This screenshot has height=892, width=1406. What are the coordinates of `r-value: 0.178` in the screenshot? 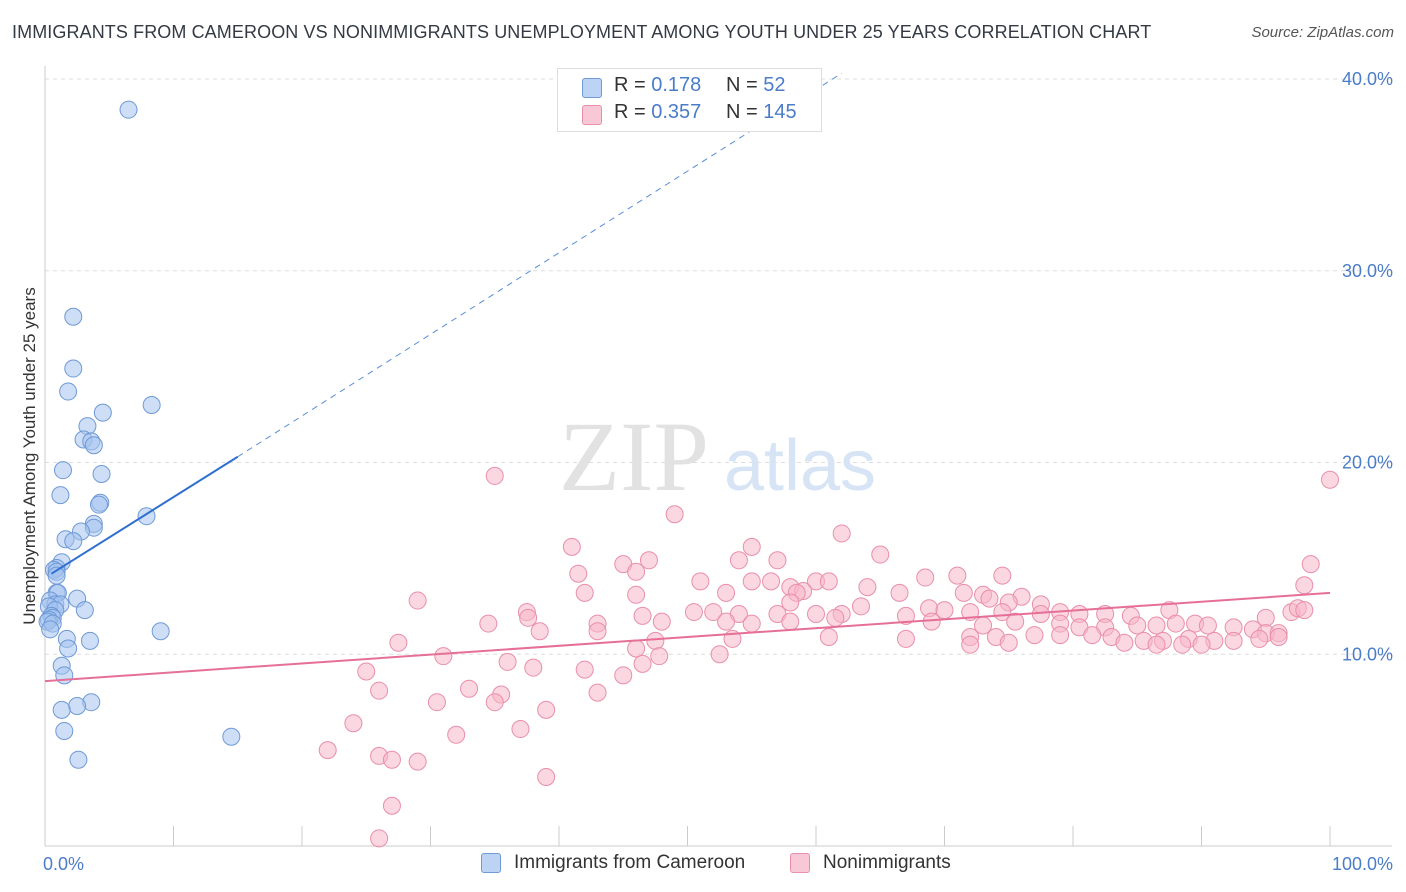 It's located at (676, 85).